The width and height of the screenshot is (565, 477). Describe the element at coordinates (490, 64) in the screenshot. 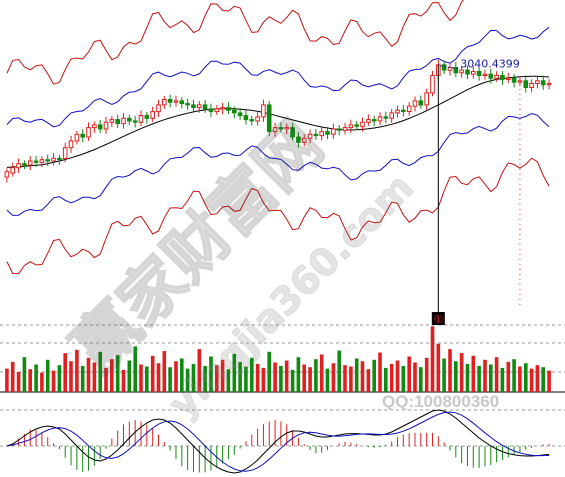

I see `peak-price-label: 3040.4399` at that location.